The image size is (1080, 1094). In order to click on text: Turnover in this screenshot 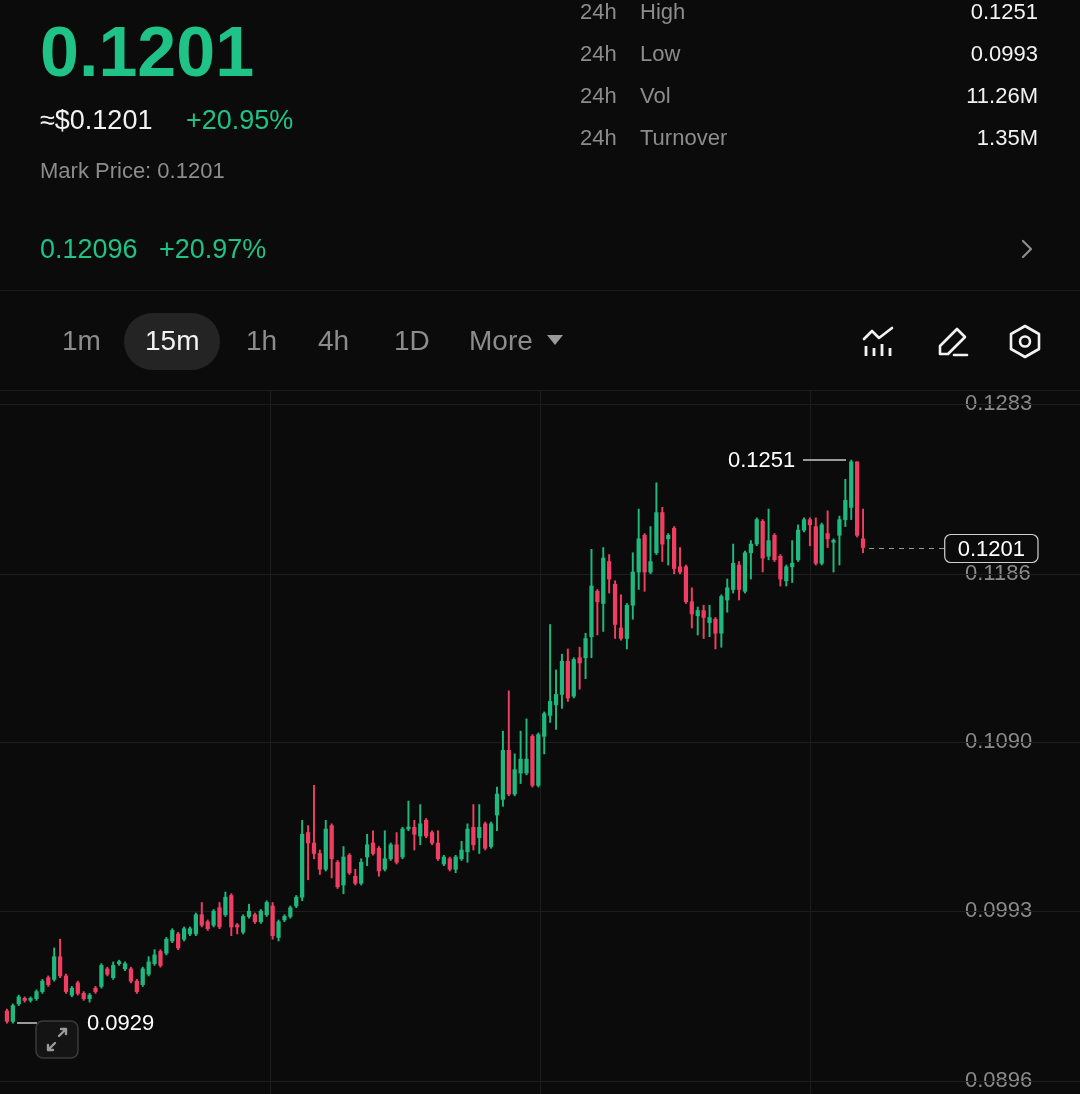, I will do `click(684, 138)`.